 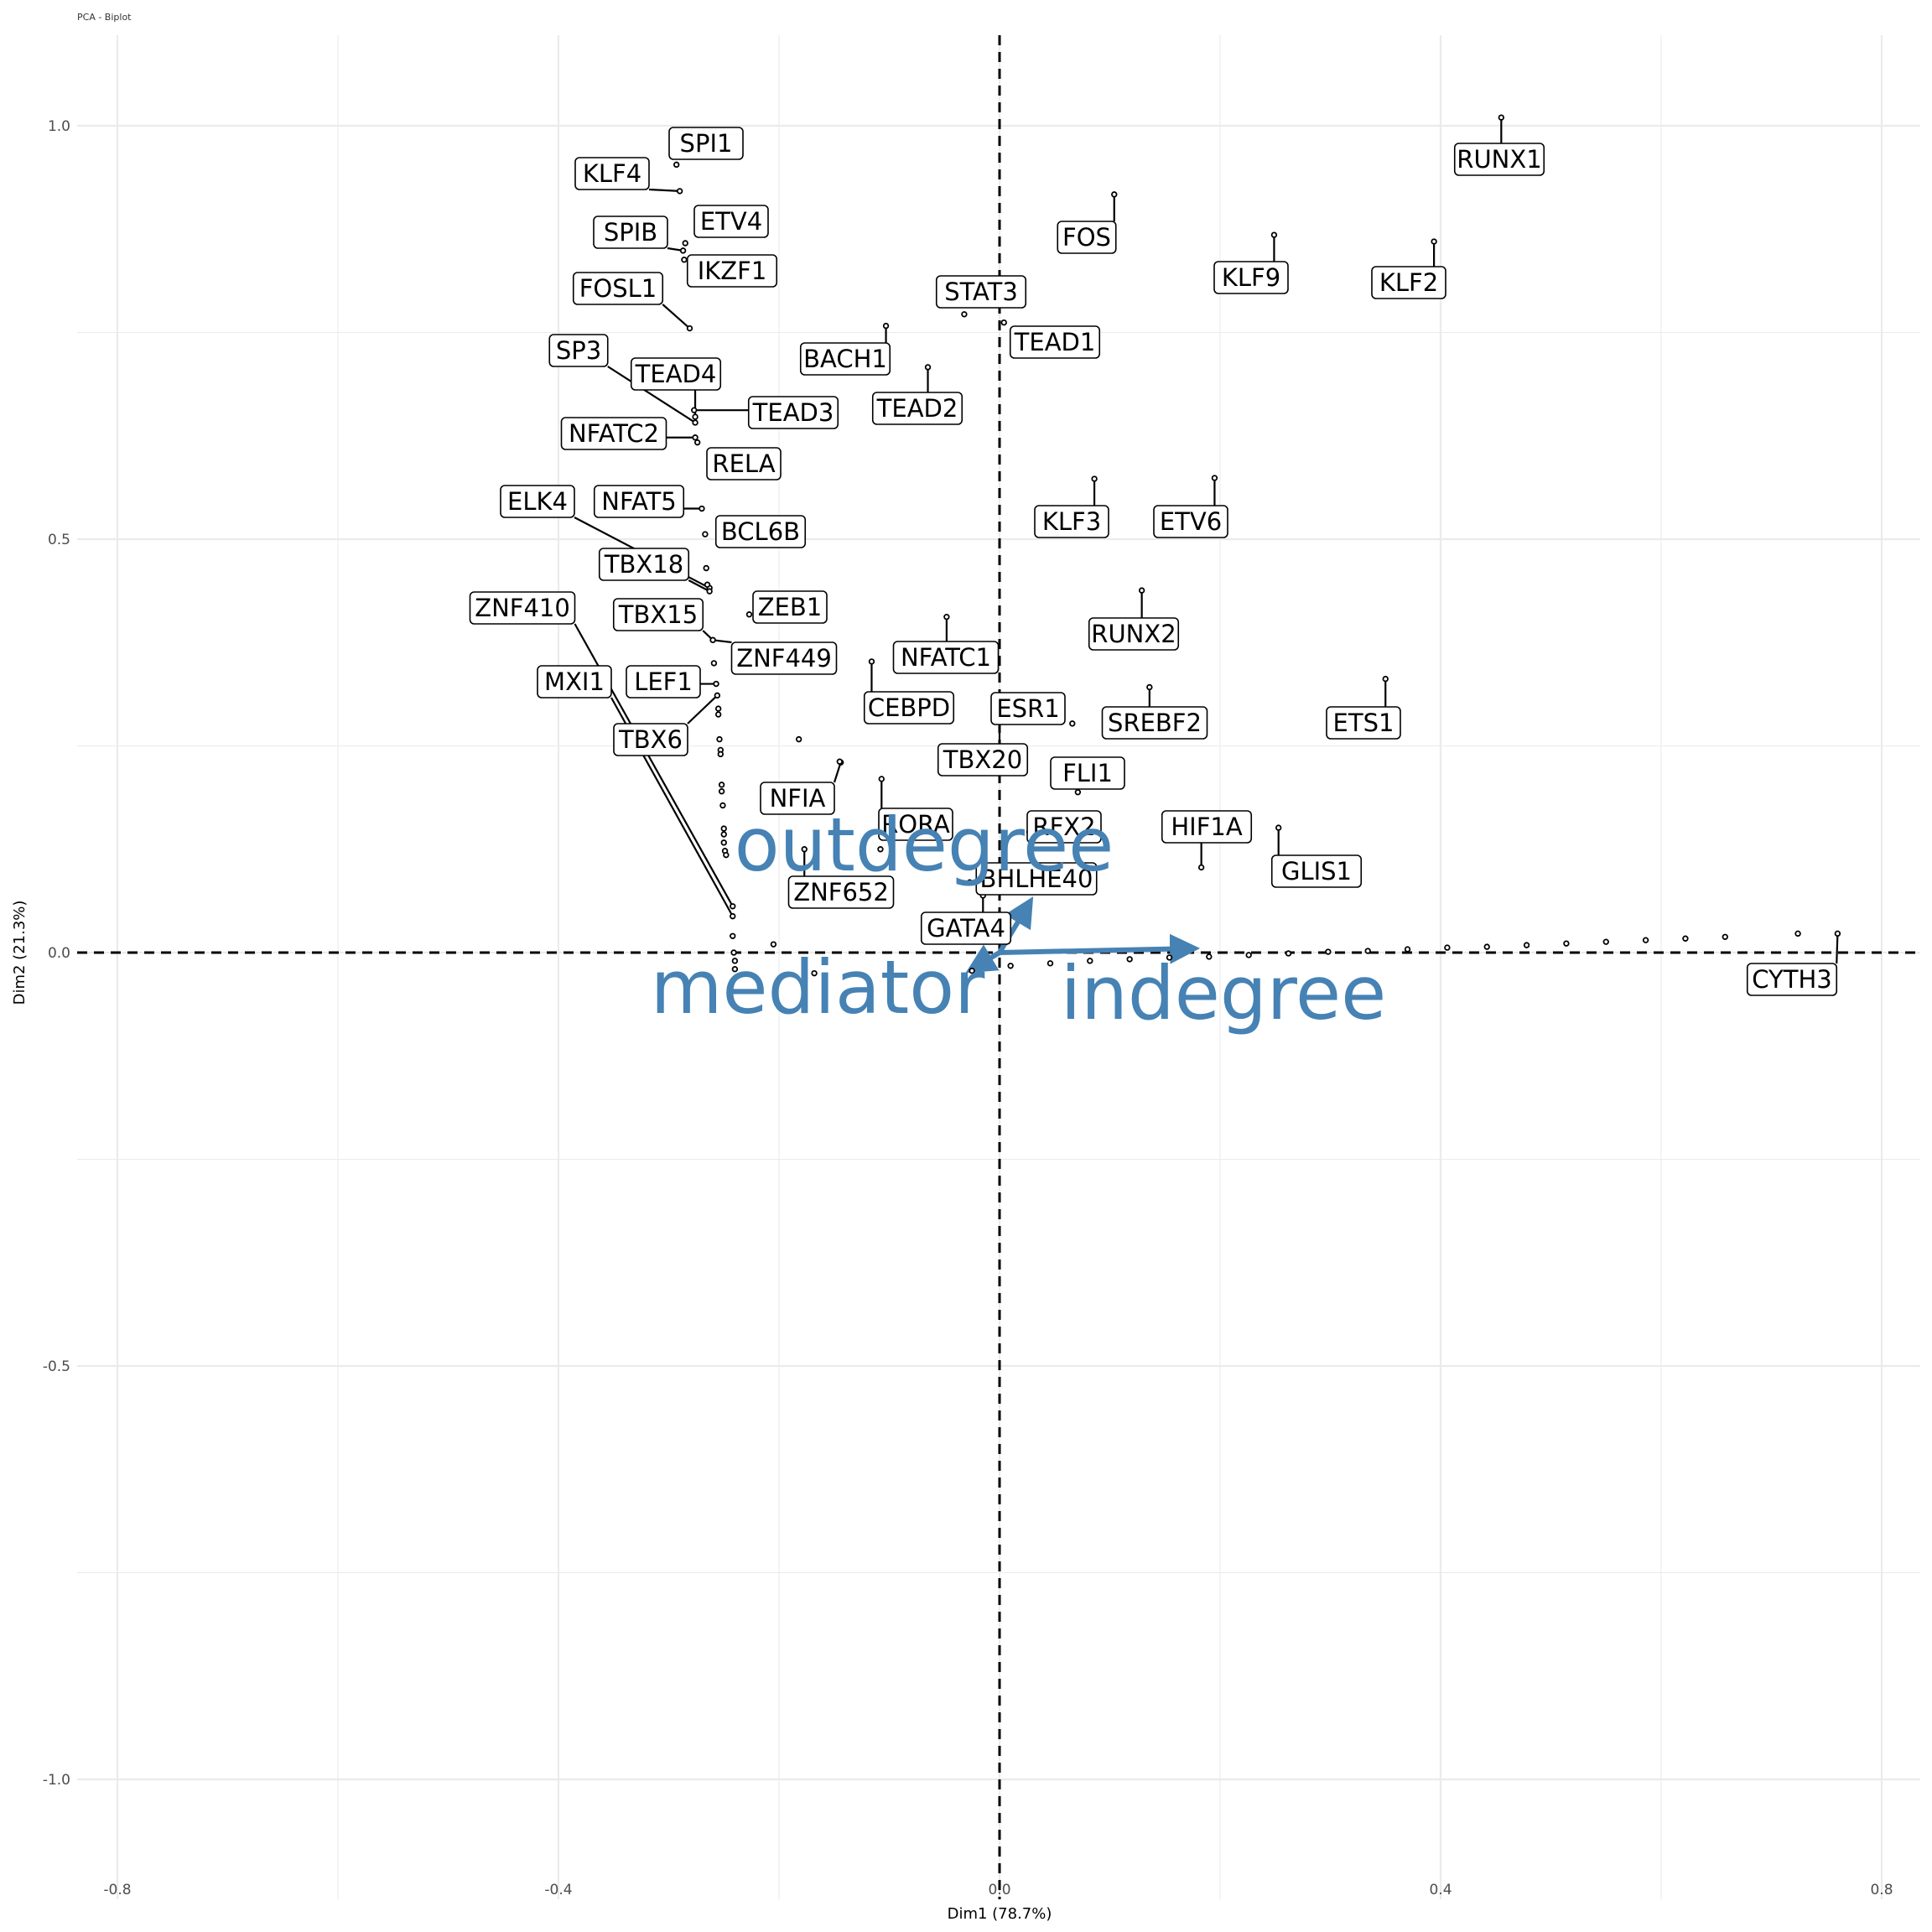 What do you see at coordinates (790, 607) in the screenshot?
I see `point-label-text: ZEB1` at bounding box center [790, 607].